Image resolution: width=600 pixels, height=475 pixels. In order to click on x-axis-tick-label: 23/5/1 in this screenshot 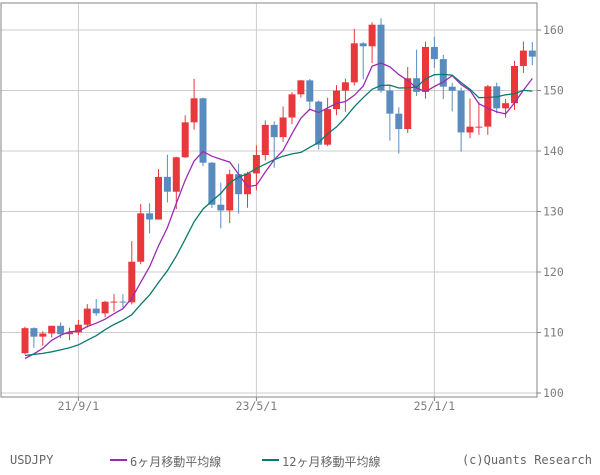, I will do `click(257, 406)`.